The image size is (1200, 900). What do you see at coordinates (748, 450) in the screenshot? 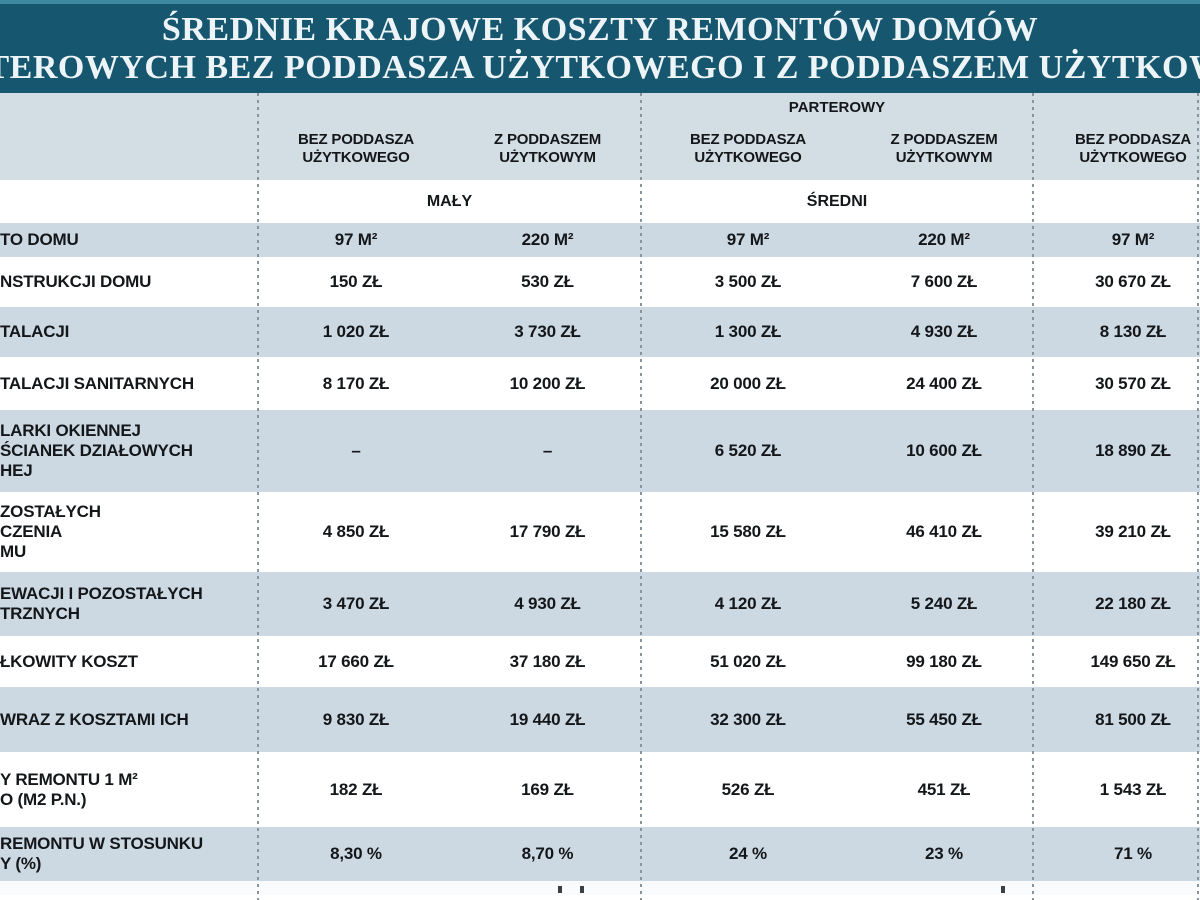
I see `cell-value: 6 520 ZŁ` at bounding box center [748, 450].